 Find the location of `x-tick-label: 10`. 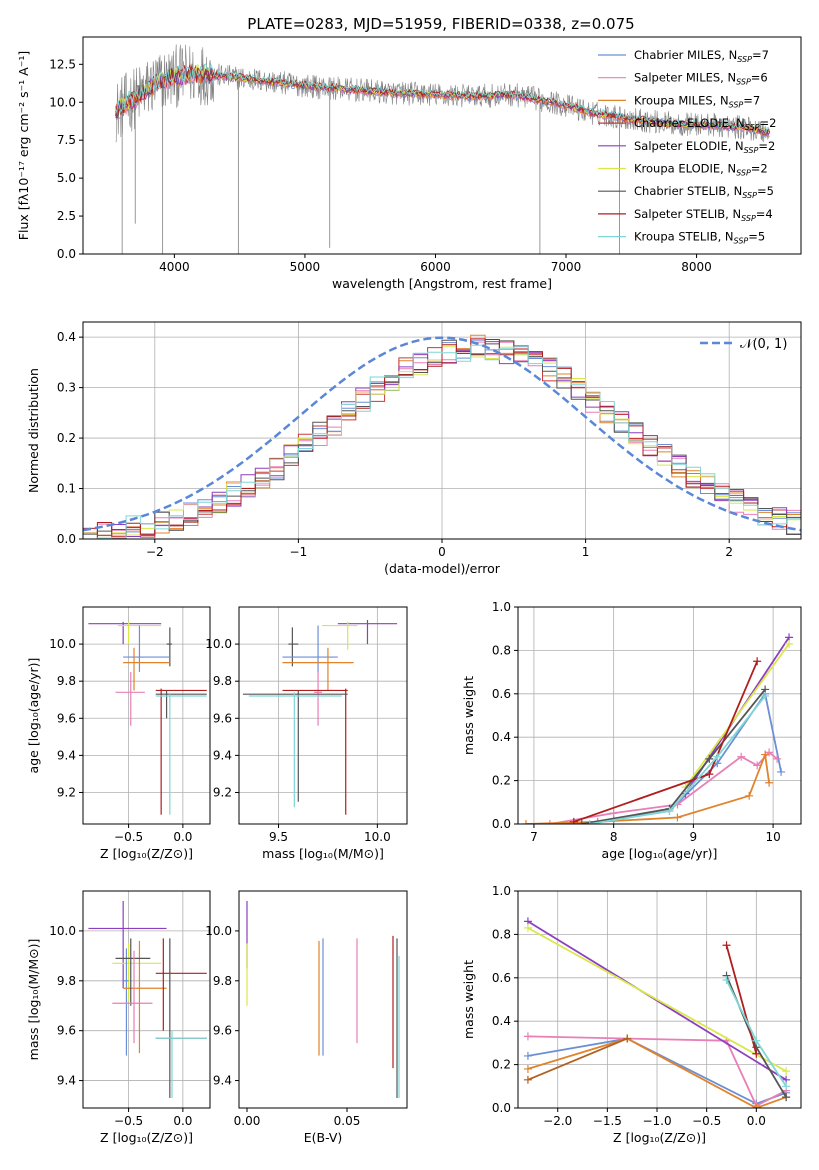

x-tick-label: 10 is located at coordinates (772, 837).